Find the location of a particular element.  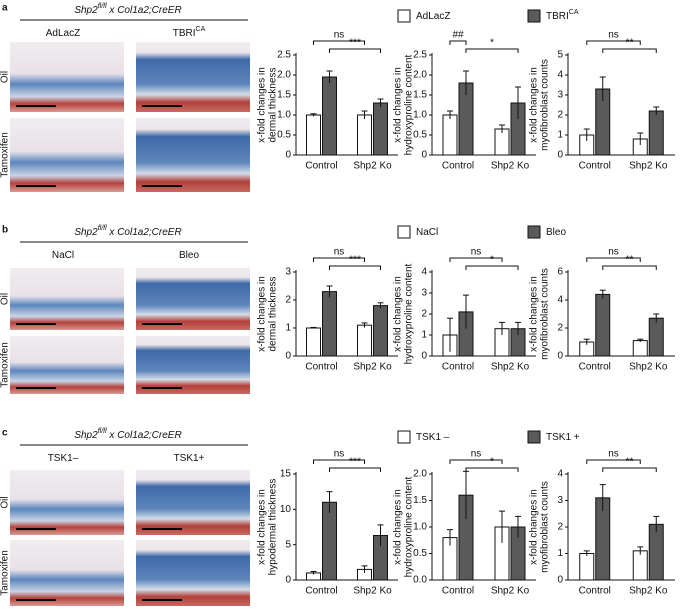

y-tick-label: 4 is located at coordinates (560, 300).